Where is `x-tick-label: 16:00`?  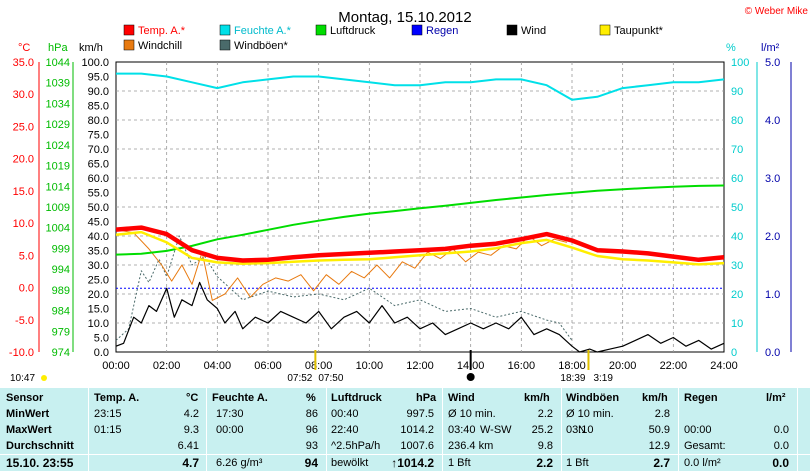
x-tick-label: 16:00 is located at coordinates (522, 366).